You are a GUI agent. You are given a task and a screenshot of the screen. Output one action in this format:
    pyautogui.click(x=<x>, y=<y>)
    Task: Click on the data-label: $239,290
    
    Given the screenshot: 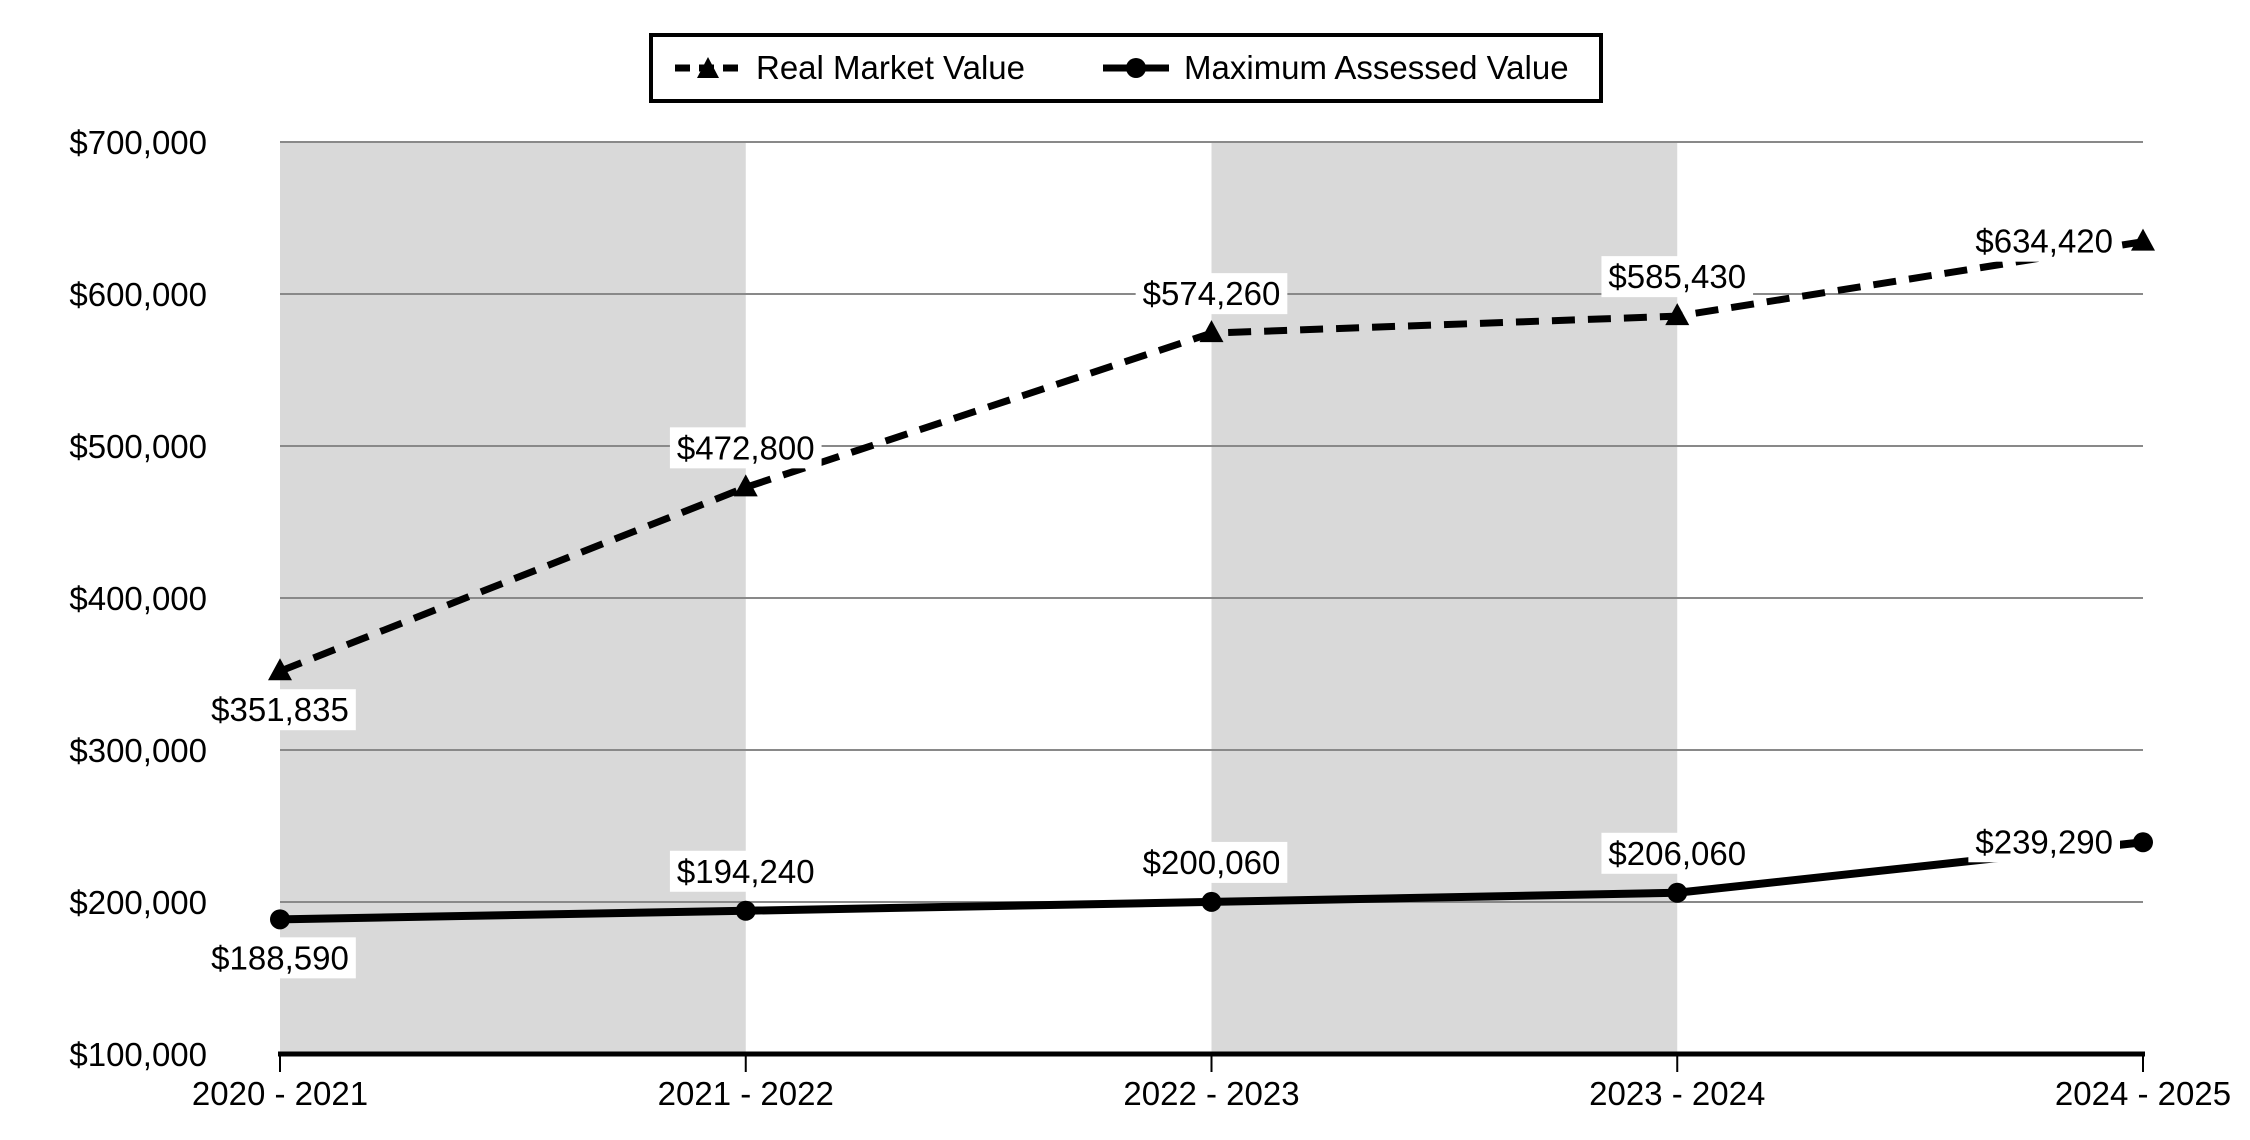 What is the action you would take?
    pyautogui.click(x=2044, y=841)
    